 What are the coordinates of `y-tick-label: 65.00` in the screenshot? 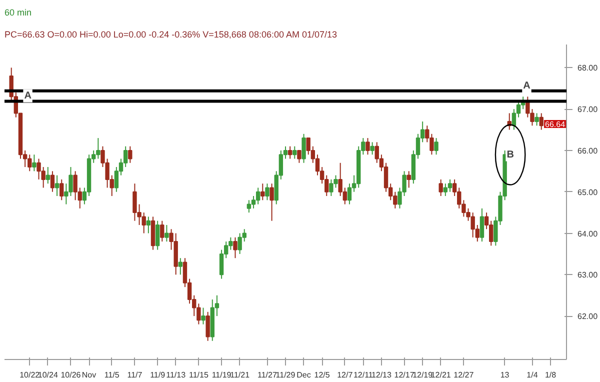 It's located at (588, 192).